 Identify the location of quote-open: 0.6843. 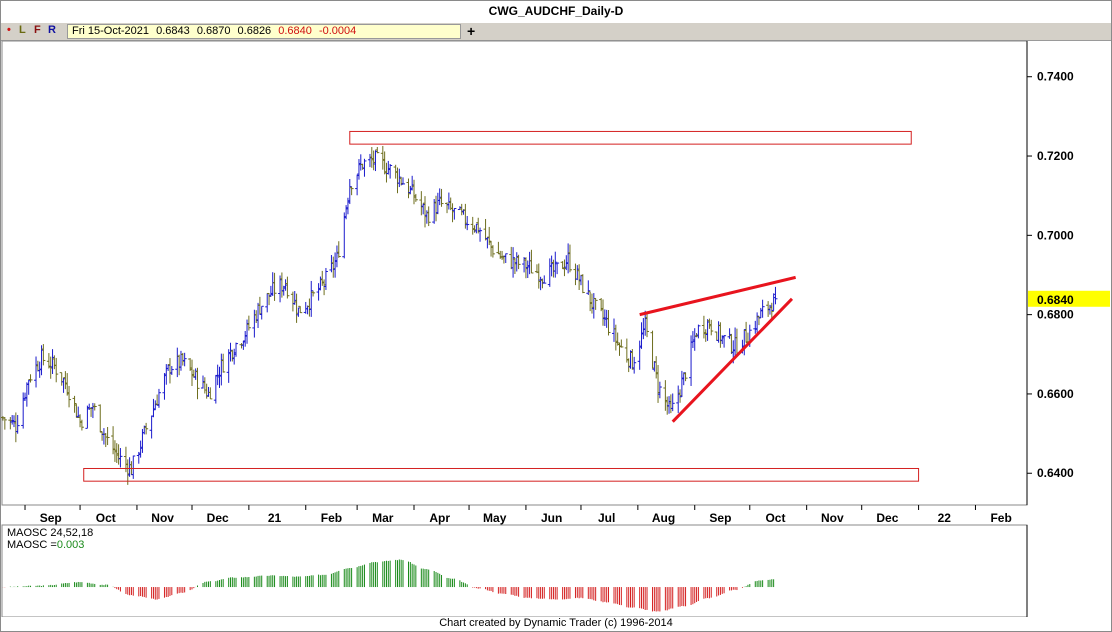
(173, 31).